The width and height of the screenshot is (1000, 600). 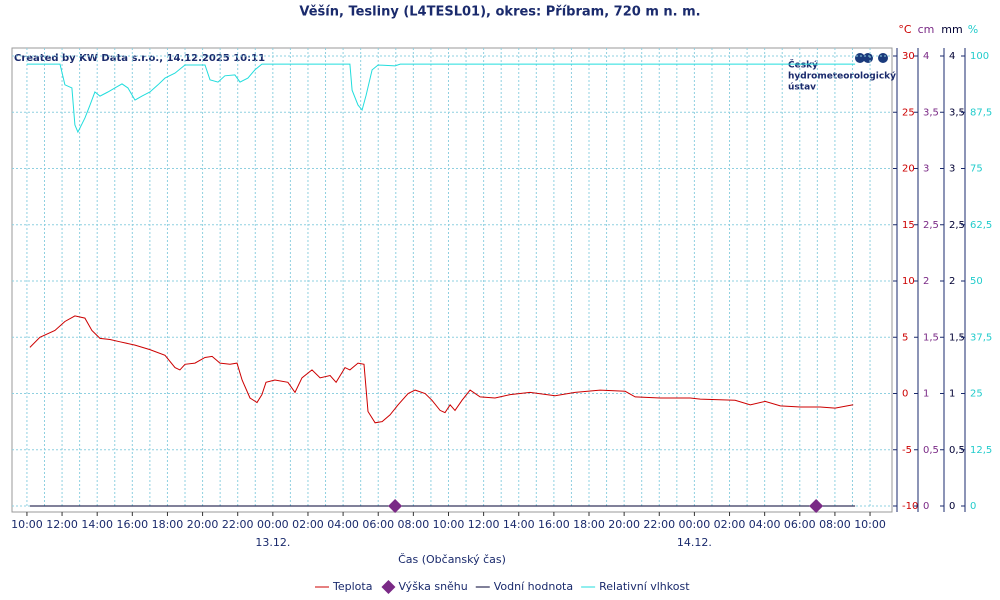 I want to click on x-date-label: 14.12., so click(x=694, y=542).